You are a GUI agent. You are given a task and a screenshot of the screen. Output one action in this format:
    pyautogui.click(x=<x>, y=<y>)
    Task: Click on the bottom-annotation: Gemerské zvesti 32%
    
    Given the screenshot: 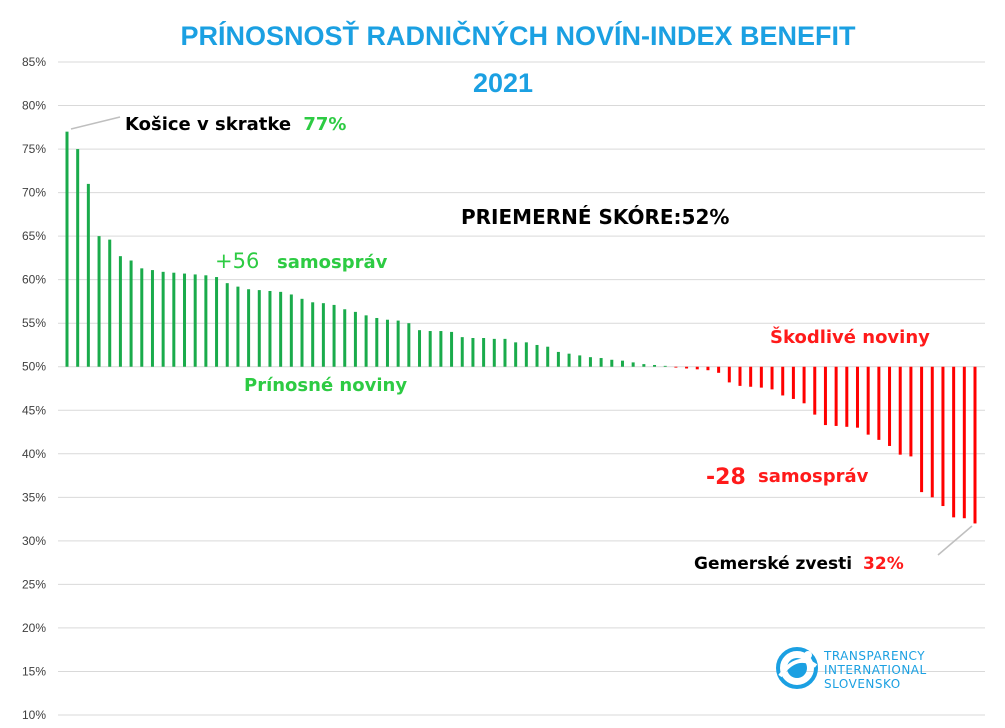 What is the action you would take?
    pyautogui.click(x=799, y=564)
    